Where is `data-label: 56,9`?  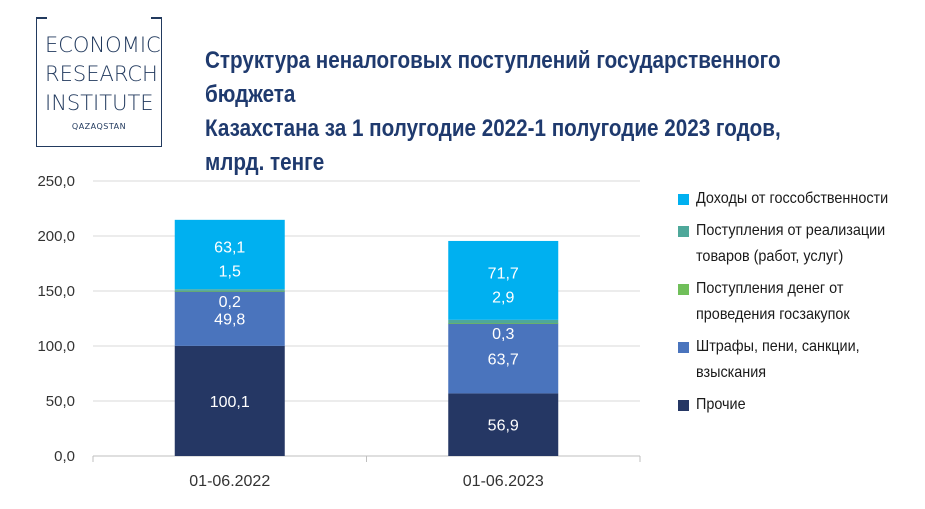 data-label: 56,9 is located at coordinates (503, 426).